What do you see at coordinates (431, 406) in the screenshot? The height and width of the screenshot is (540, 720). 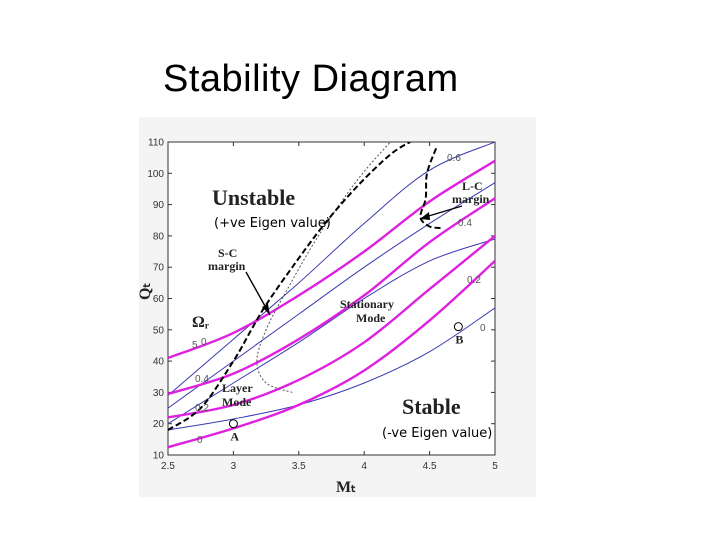 I see `stable-label: Stable` at bounding box center [431, 406].